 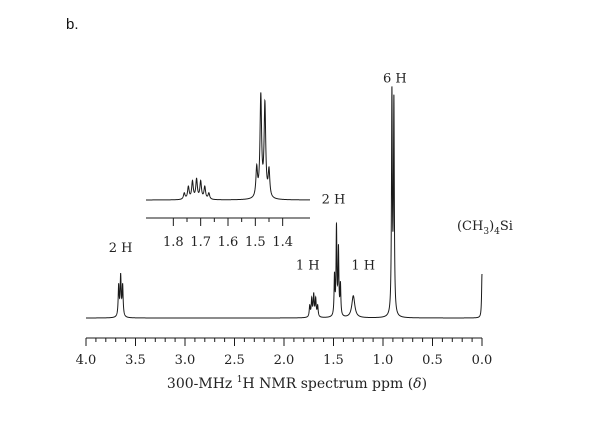 I want to click on panel-label: b., so click(x=72, y=24).